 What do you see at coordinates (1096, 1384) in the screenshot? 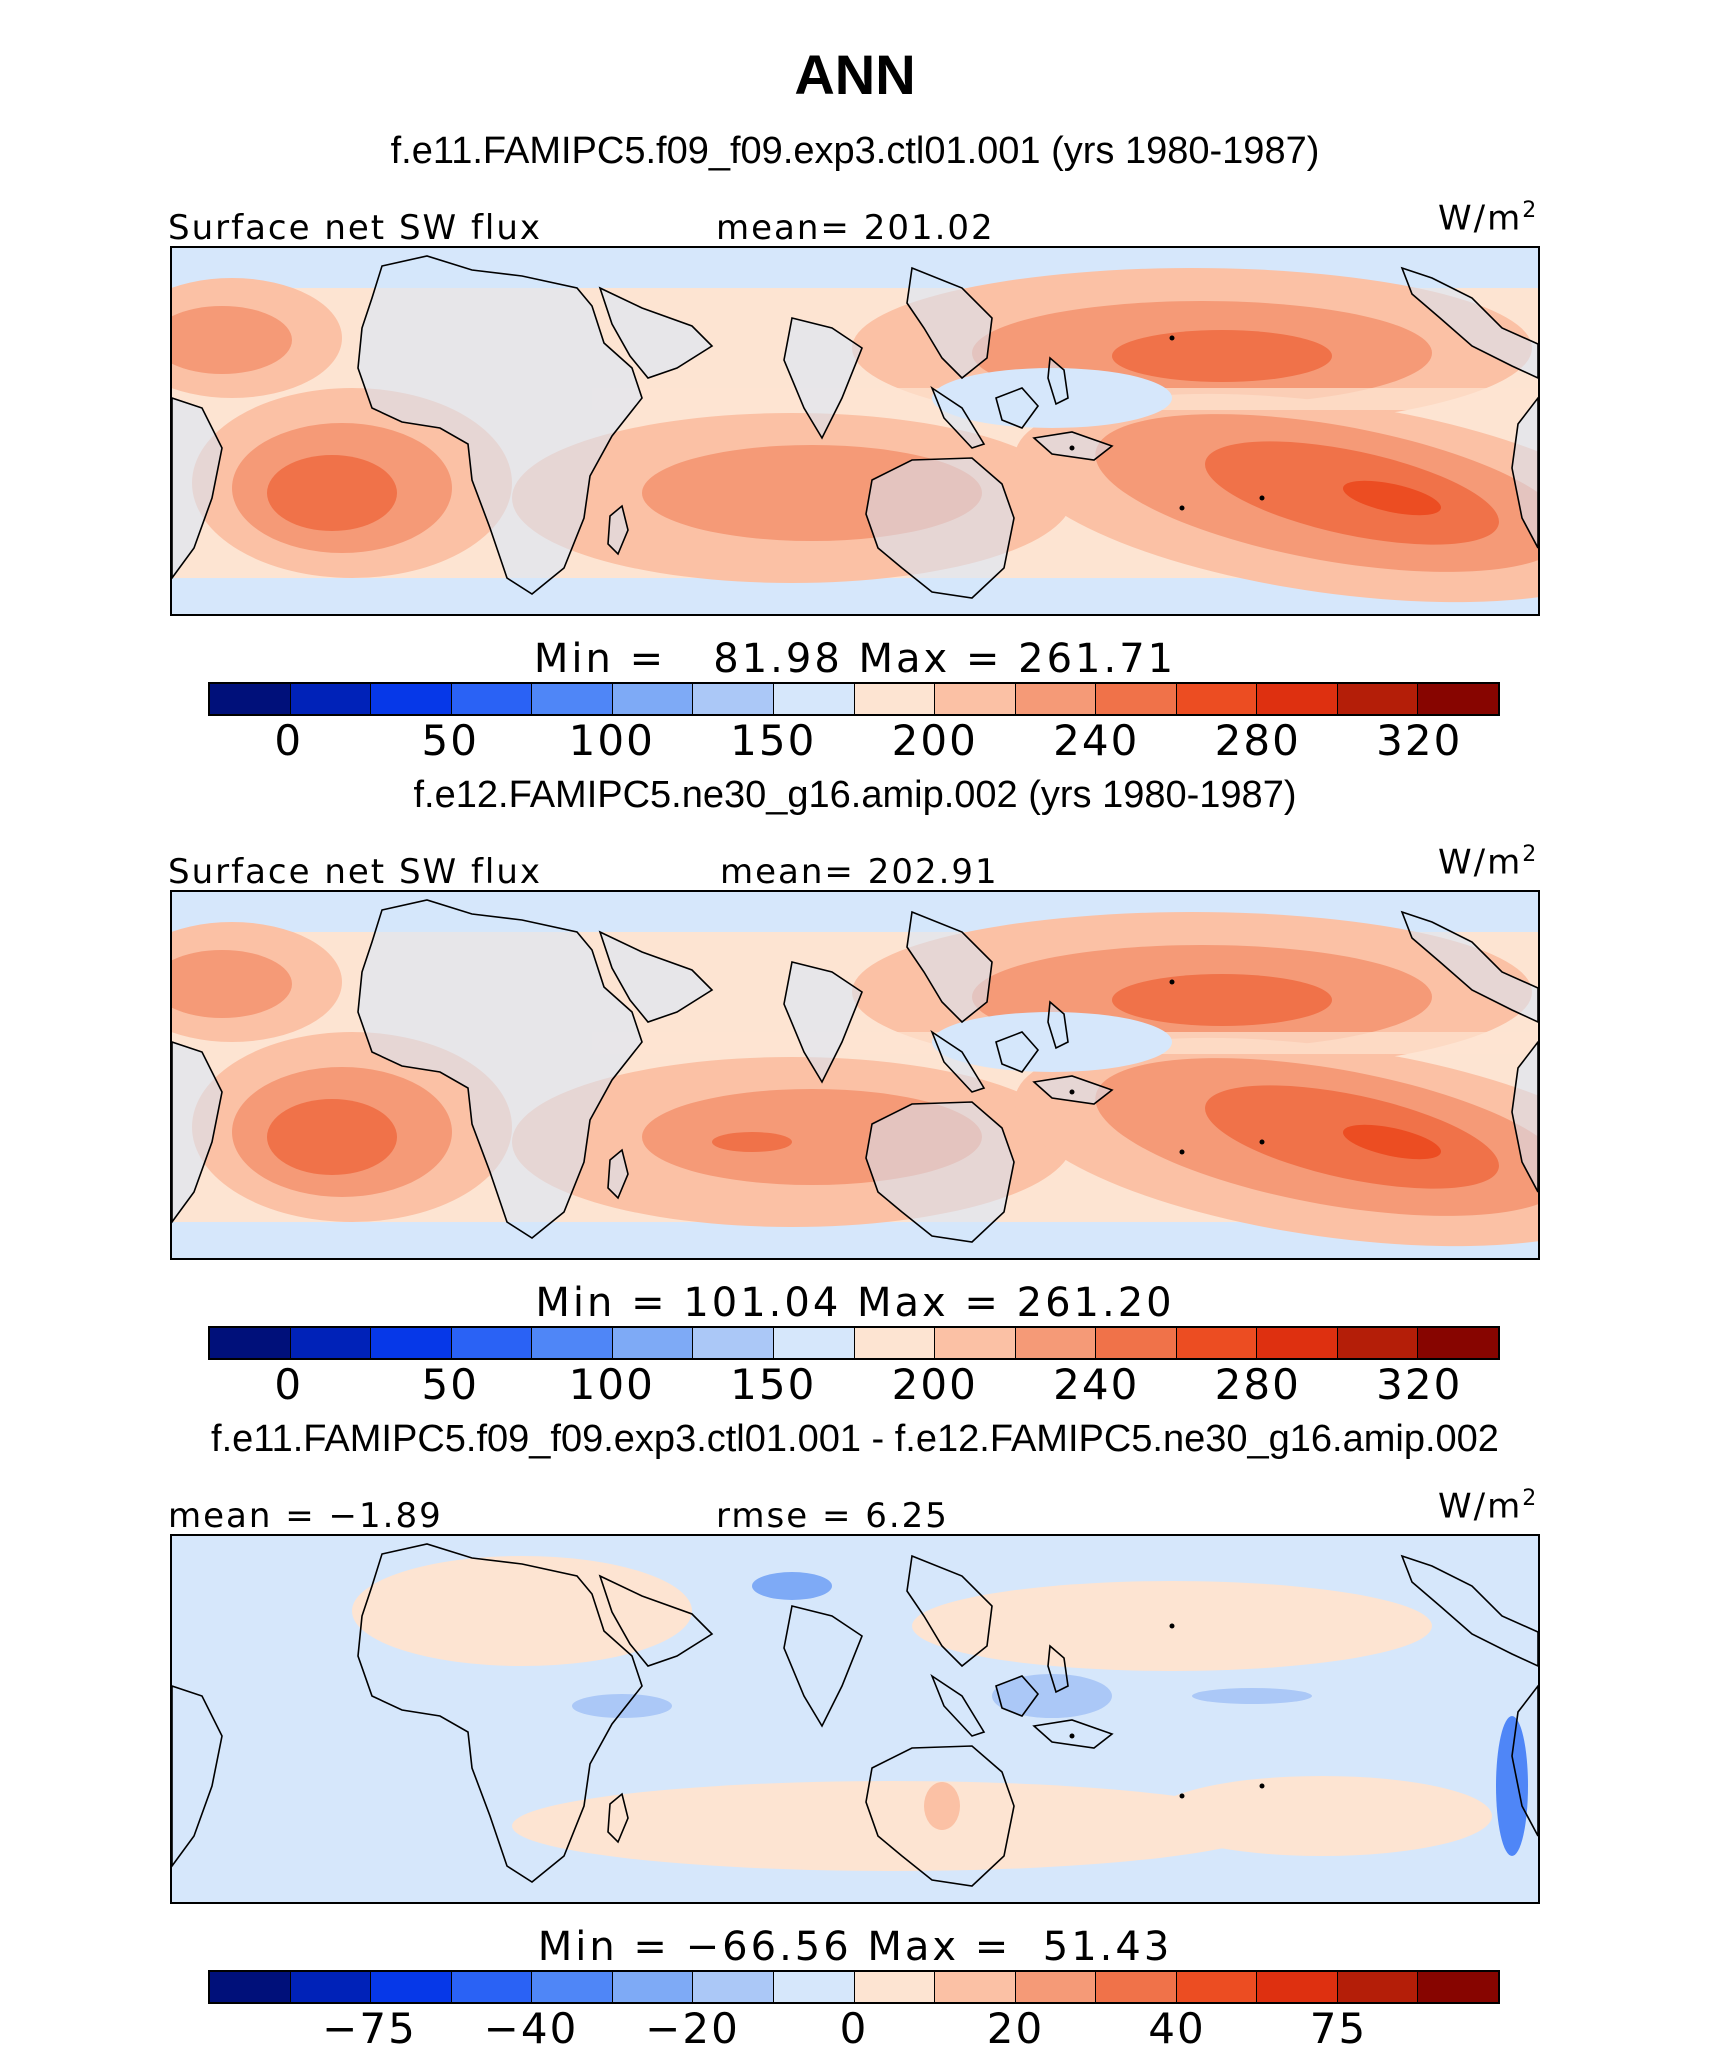
I see `colorbar-tick-label: 240` at bounding box center [1096, 1384].